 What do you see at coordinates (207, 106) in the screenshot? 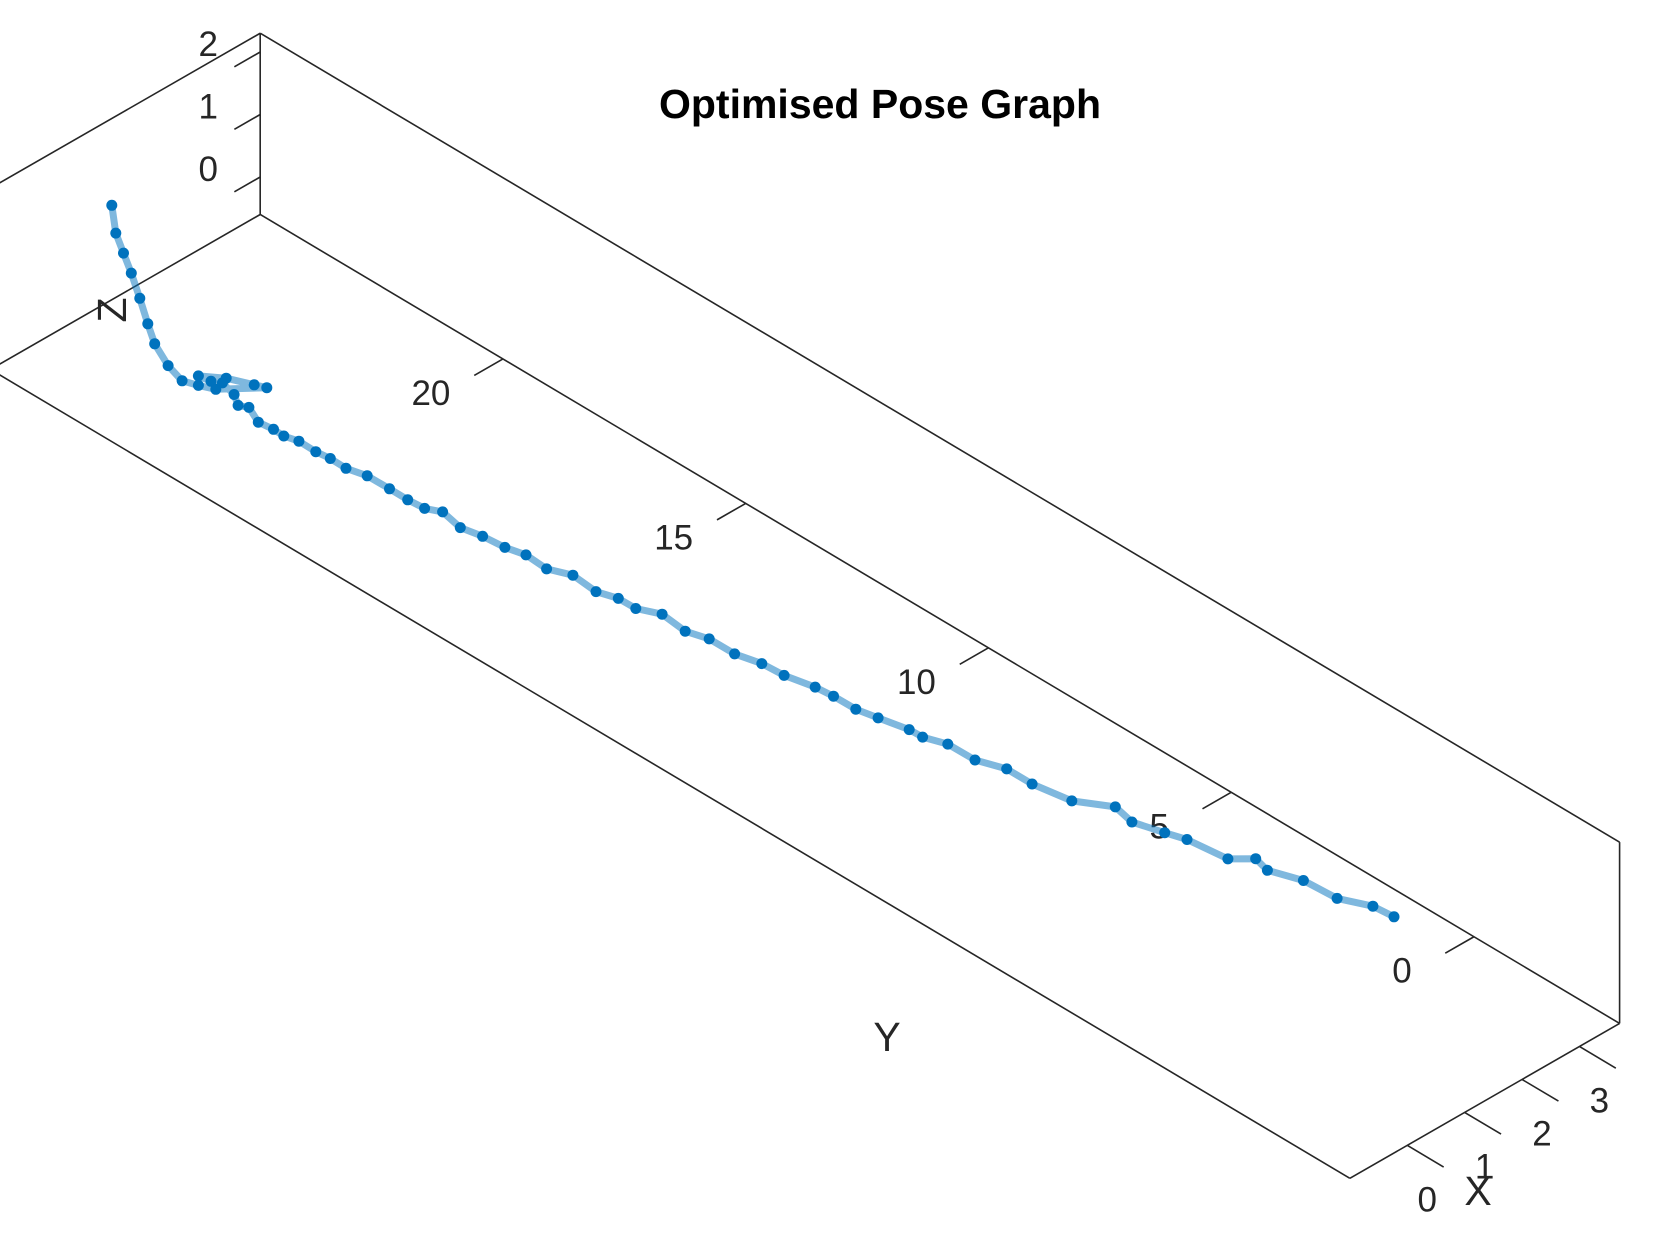
I see `z-tick-label: 1` at bounding box center [207, 106].